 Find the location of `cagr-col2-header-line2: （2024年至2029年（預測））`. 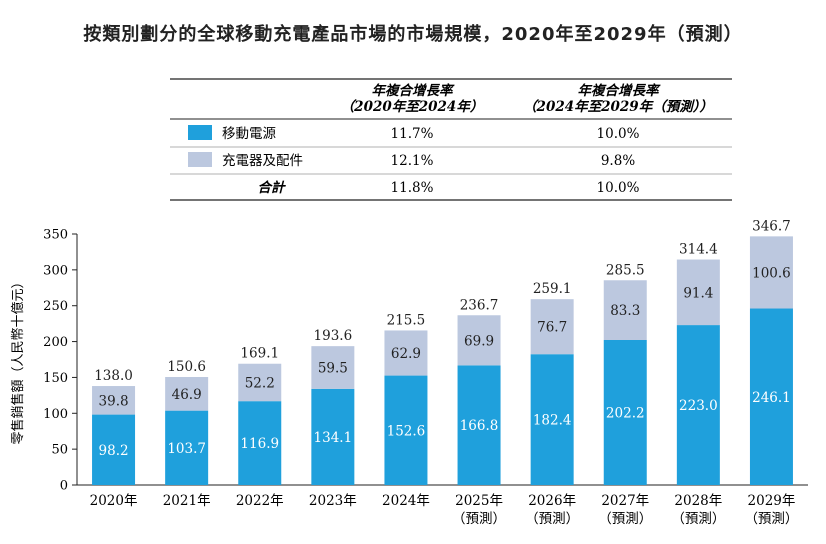

cagr-col2-header-line2: （2024年至2029年（預測）） is located at coordinates (618, 107).